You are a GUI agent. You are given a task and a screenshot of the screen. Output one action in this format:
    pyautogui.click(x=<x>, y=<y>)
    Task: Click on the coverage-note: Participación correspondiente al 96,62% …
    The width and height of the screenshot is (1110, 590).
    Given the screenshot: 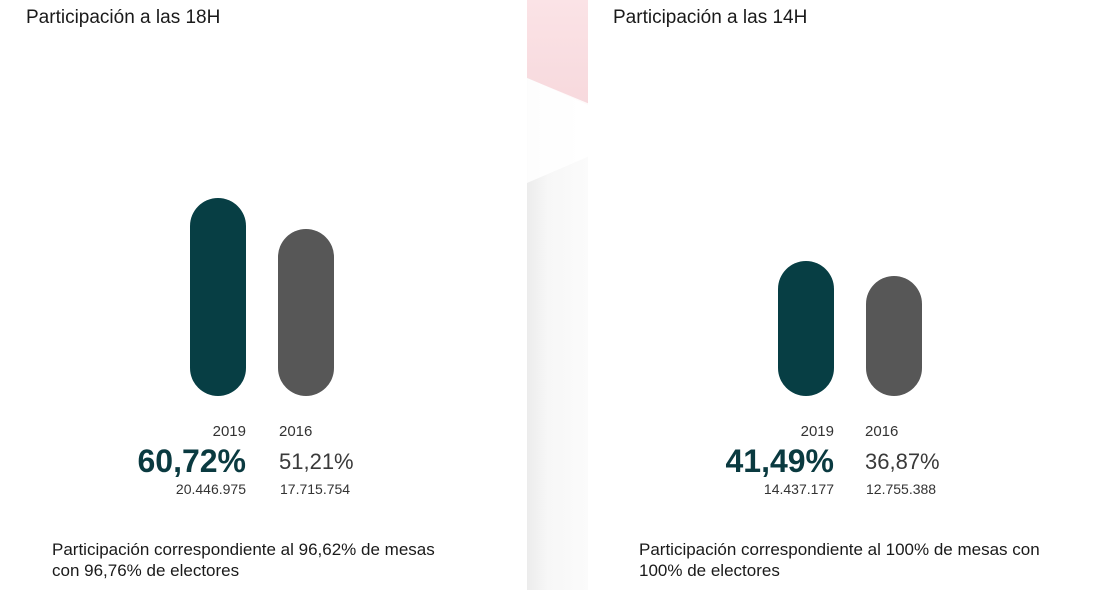 What is the action you would take?
    pyautogui.click(x=243, y=560)
    